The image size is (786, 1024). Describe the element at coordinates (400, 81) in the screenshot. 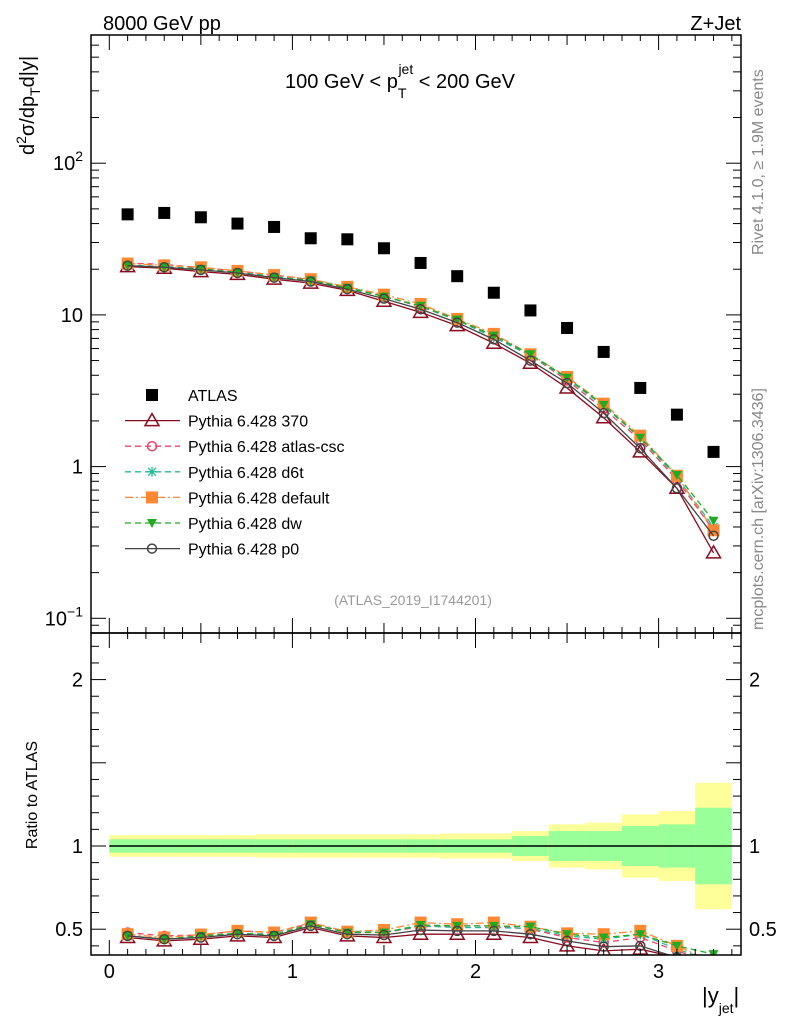

I see `main-plot-title: 100 GeV < pTjet < 200 GeV` at that location.